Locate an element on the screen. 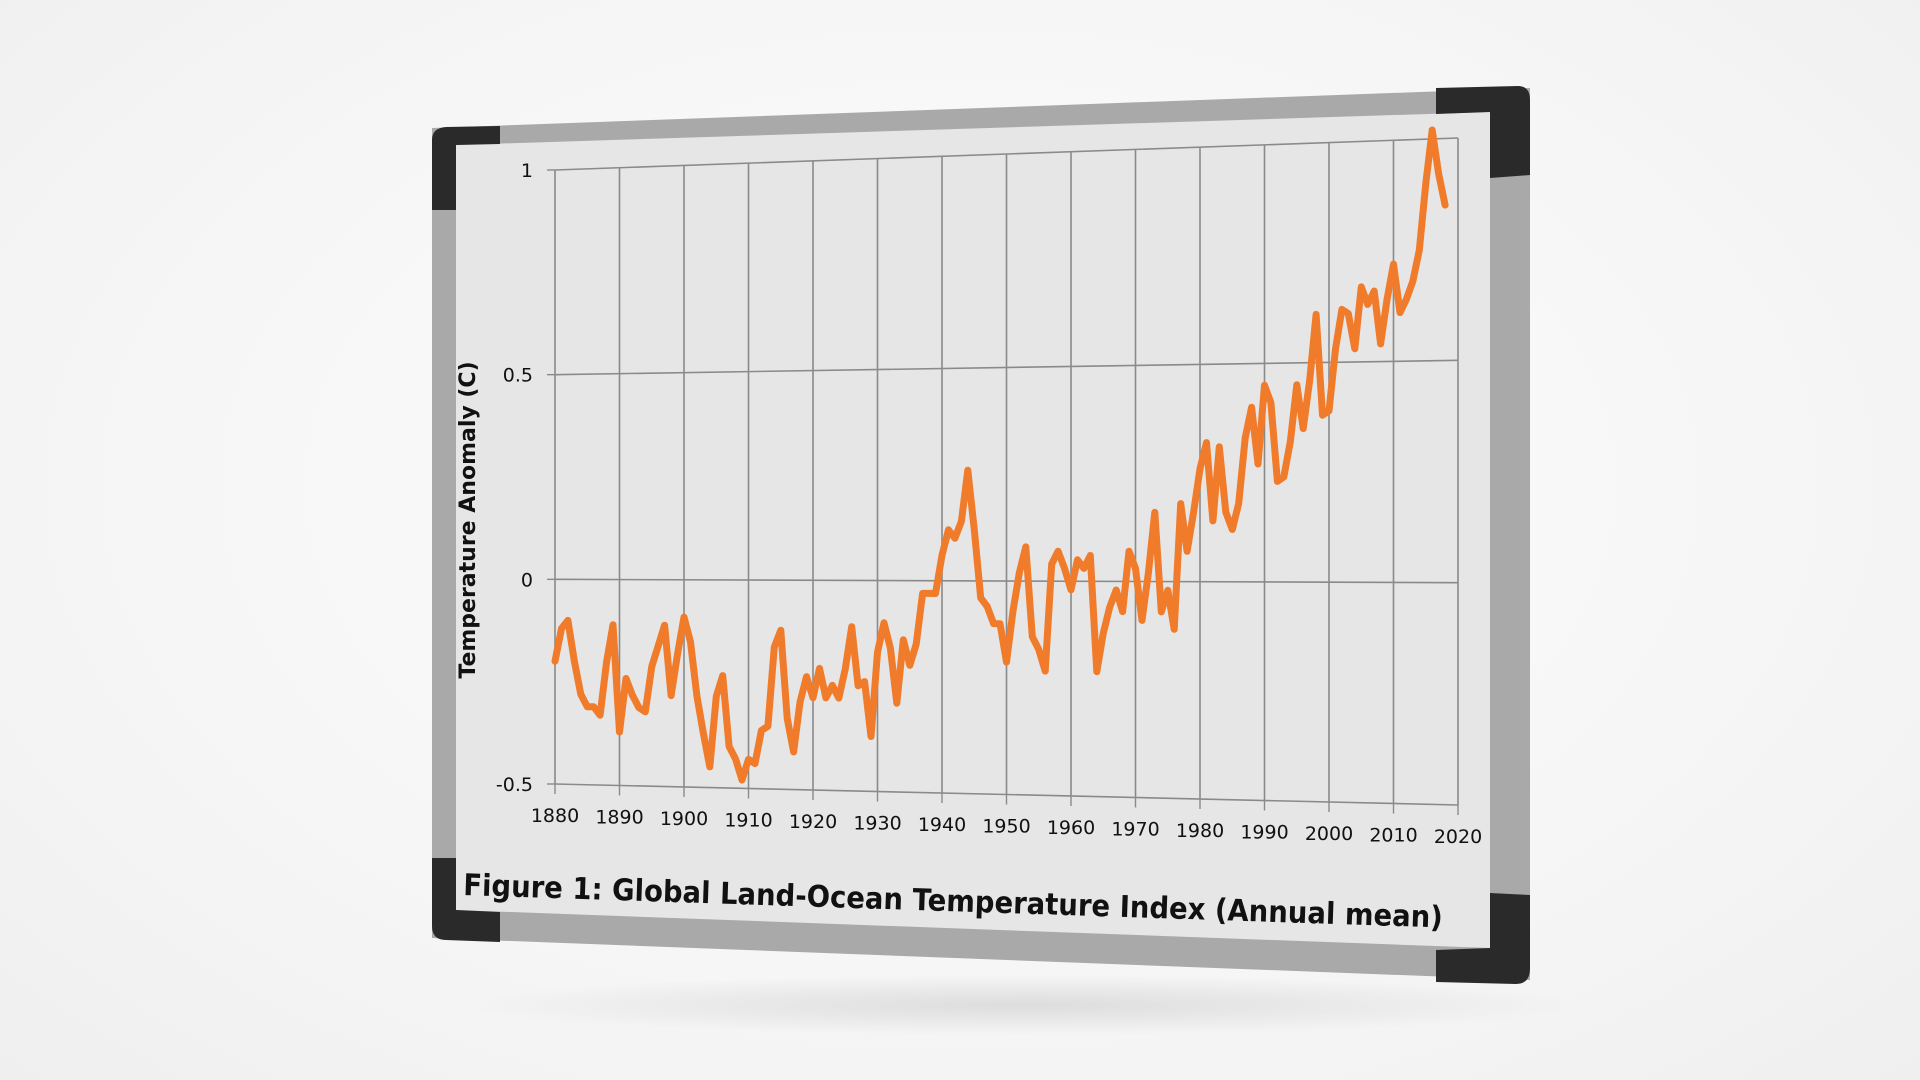 This screenshot has width=1920, height=1080. x-tick-label-1960: 1960 is located at coordinates (1071, 828).